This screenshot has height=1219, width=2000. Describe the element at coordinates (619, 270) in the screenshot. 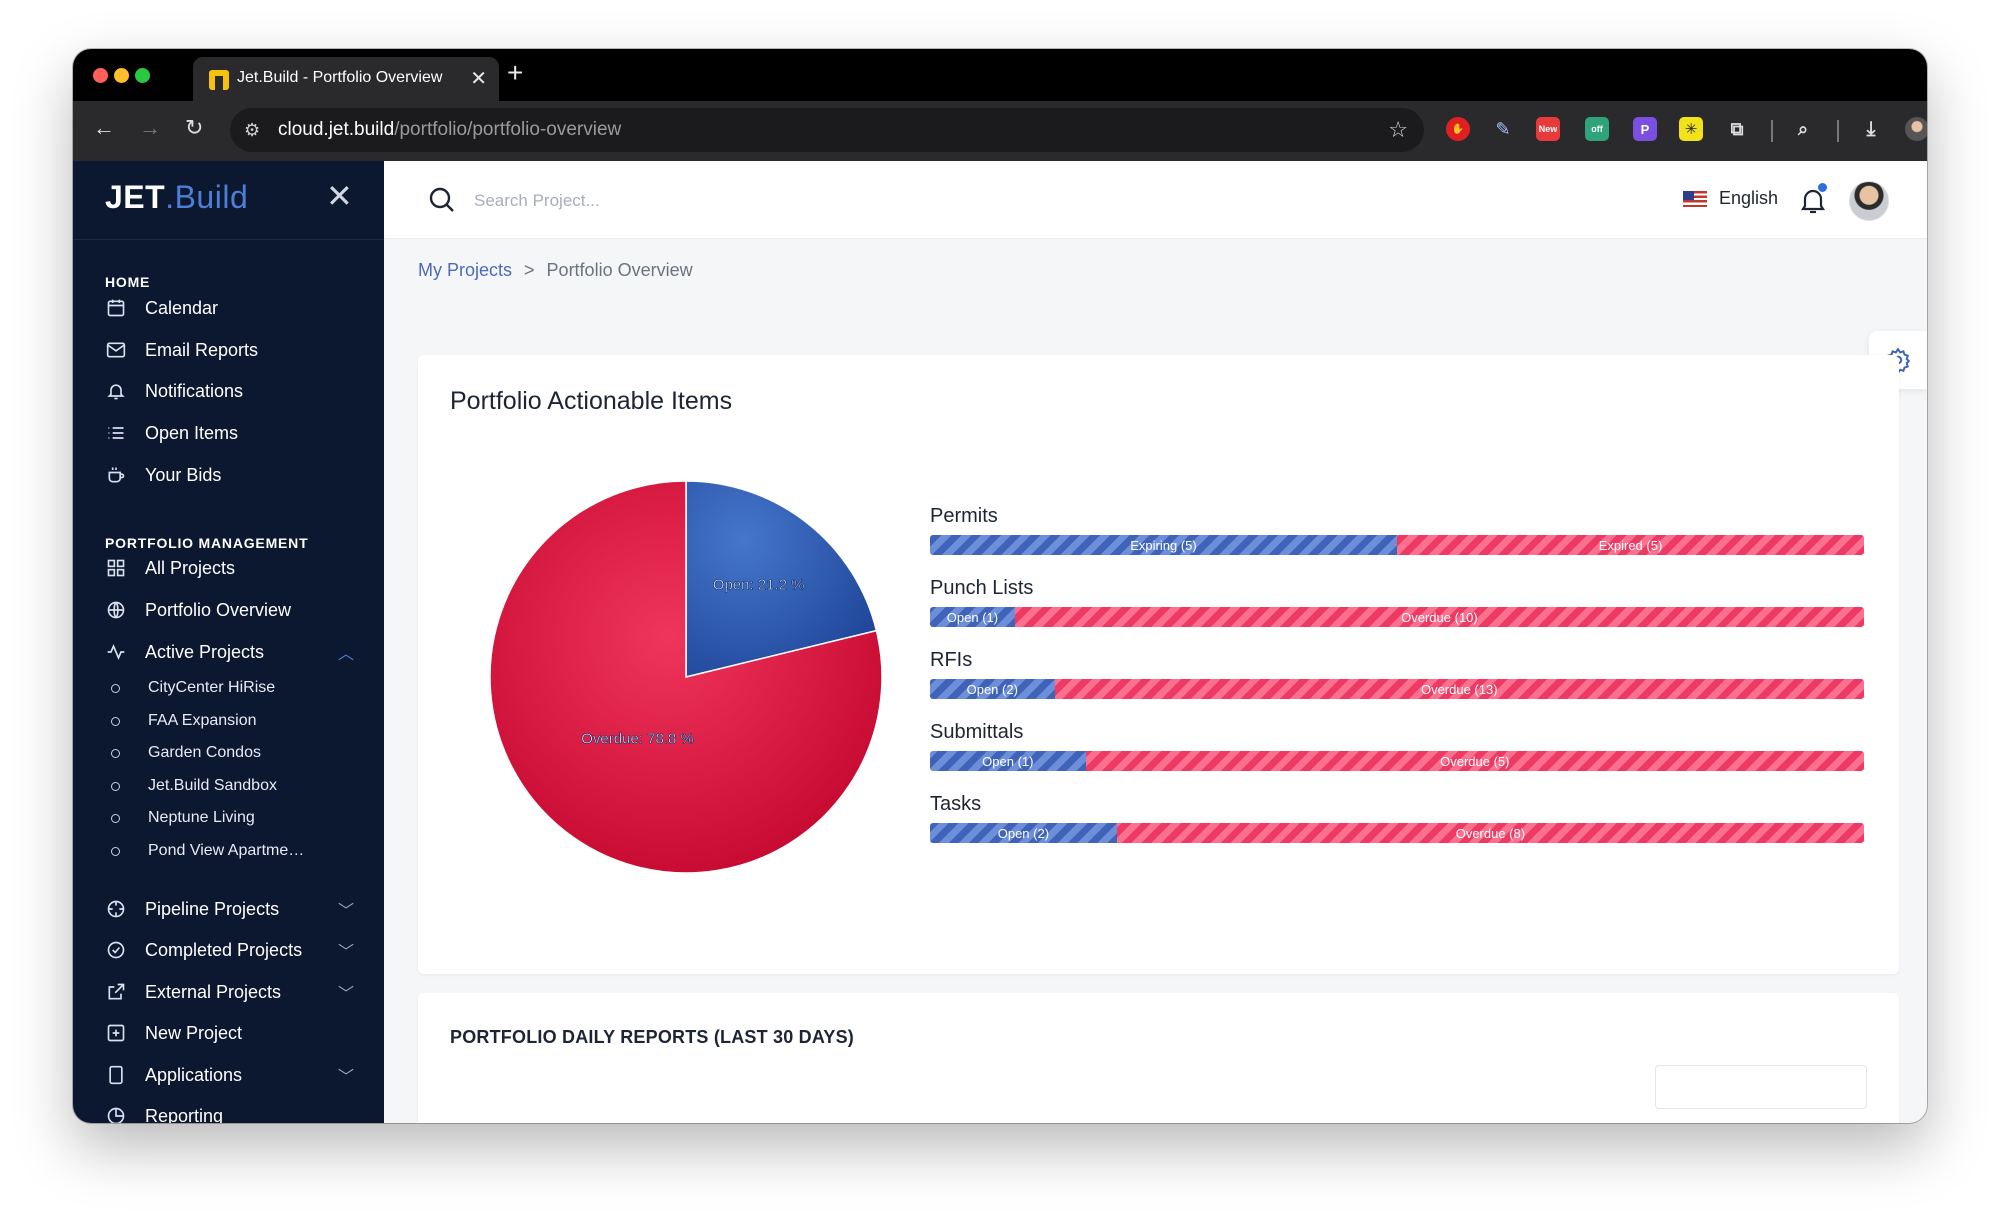

I see `breadcrumb-current: Portfolio Overview` at that location.